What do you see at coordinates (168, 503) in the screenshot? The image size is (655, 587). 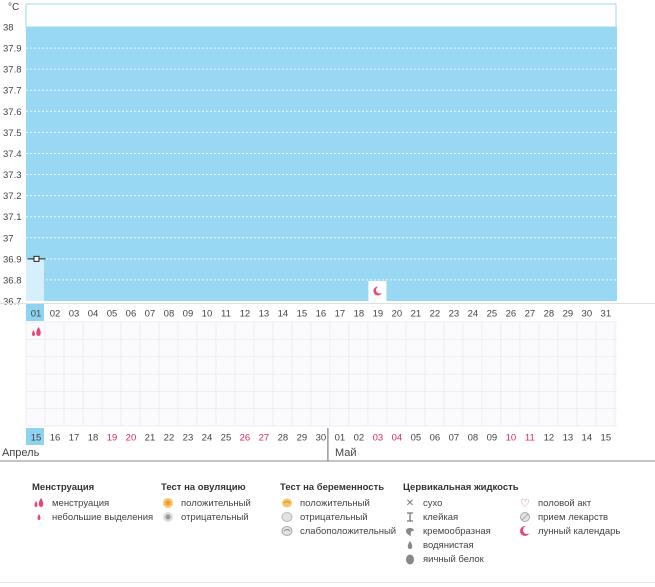 I see `positive-test-icon` at bounding box center [168, 503].